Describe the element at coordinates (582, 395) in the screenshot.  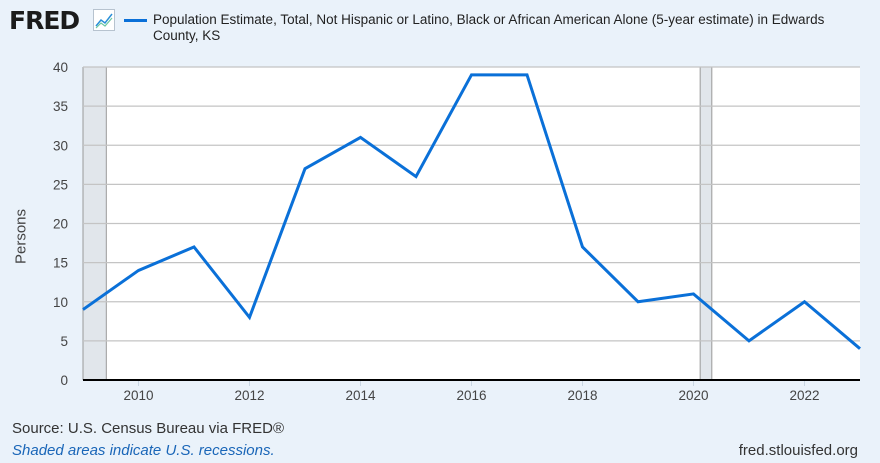
I see `x-tick-label: 2018` at that location.